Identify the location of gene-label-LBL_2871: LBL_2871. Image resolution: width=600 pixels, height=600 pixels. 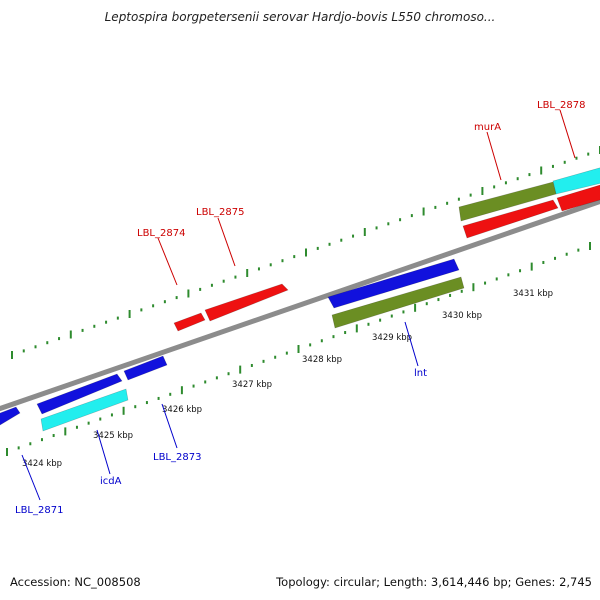
(39, 510).